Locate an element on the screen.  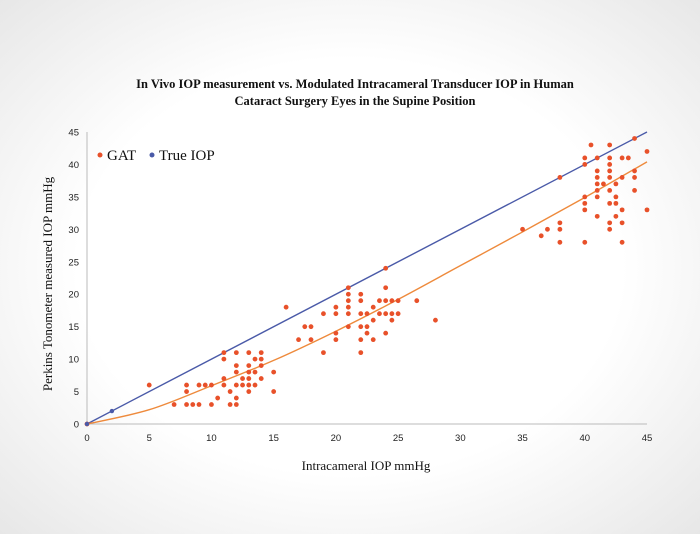
x-tick-label: 35 is located at coordinates (522, 438).